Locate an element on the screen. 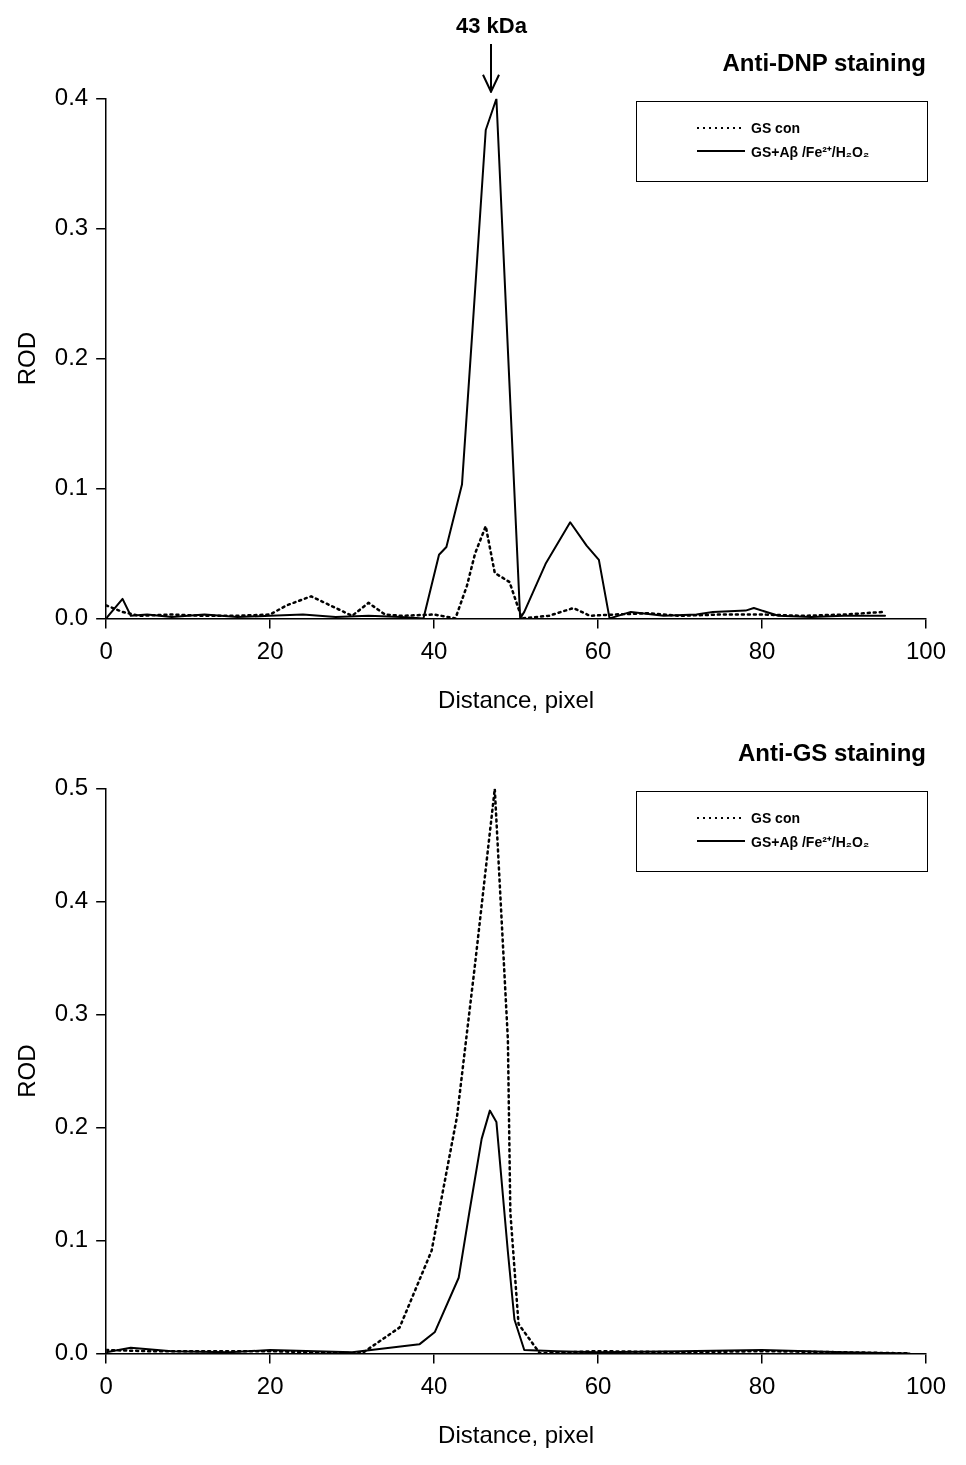 The height and width of the screenshot is (1465, 966). annotation: 43 kDa is located at coordinates (492, 26).